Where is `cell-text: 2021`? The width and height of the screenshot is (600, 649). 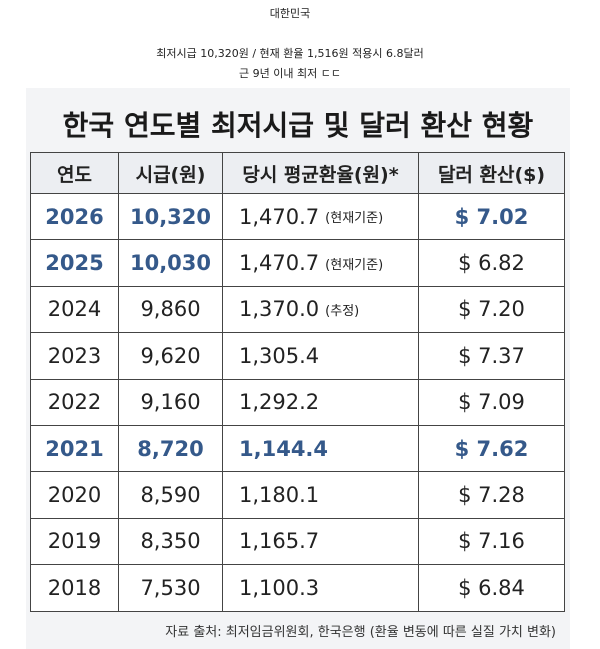
cell-text: 2021 is located at coordinates (74, 448).